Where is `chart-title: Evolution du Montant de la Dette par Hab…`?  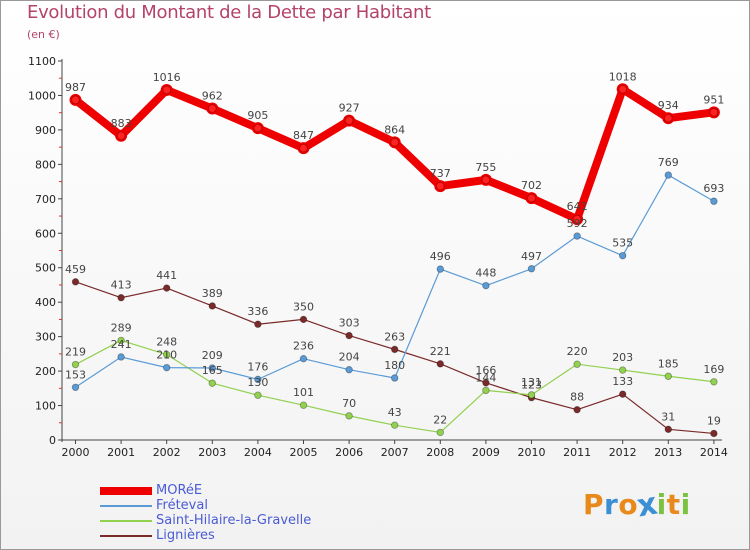 chart-title: Evolution du Montant de la Dette par Hab… is located at coordinates (229, 12).